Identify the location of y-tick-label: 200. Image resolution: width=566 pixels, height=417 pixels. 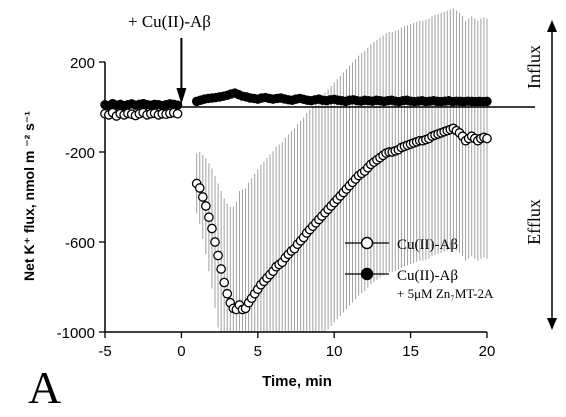
(82, 63).